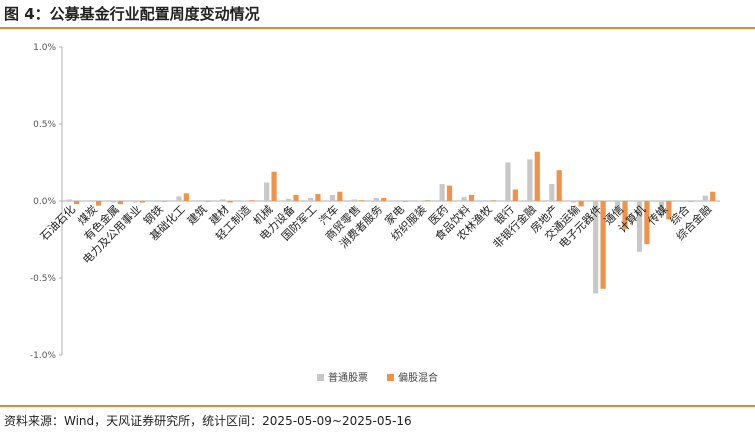 The height and width of the screenshot is (433, 755). What do you see at coordinates (377, 28) in the screenshot?
I see `title-rule` at bounding box center [377, 28].